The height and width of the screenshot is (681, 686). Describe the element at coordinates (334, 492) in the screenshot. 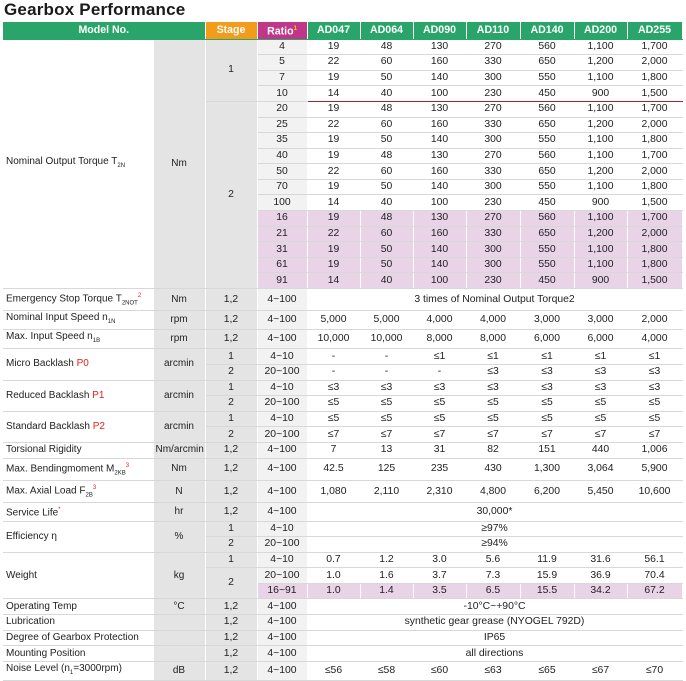

I see `value-cell: 1,080` at that location.